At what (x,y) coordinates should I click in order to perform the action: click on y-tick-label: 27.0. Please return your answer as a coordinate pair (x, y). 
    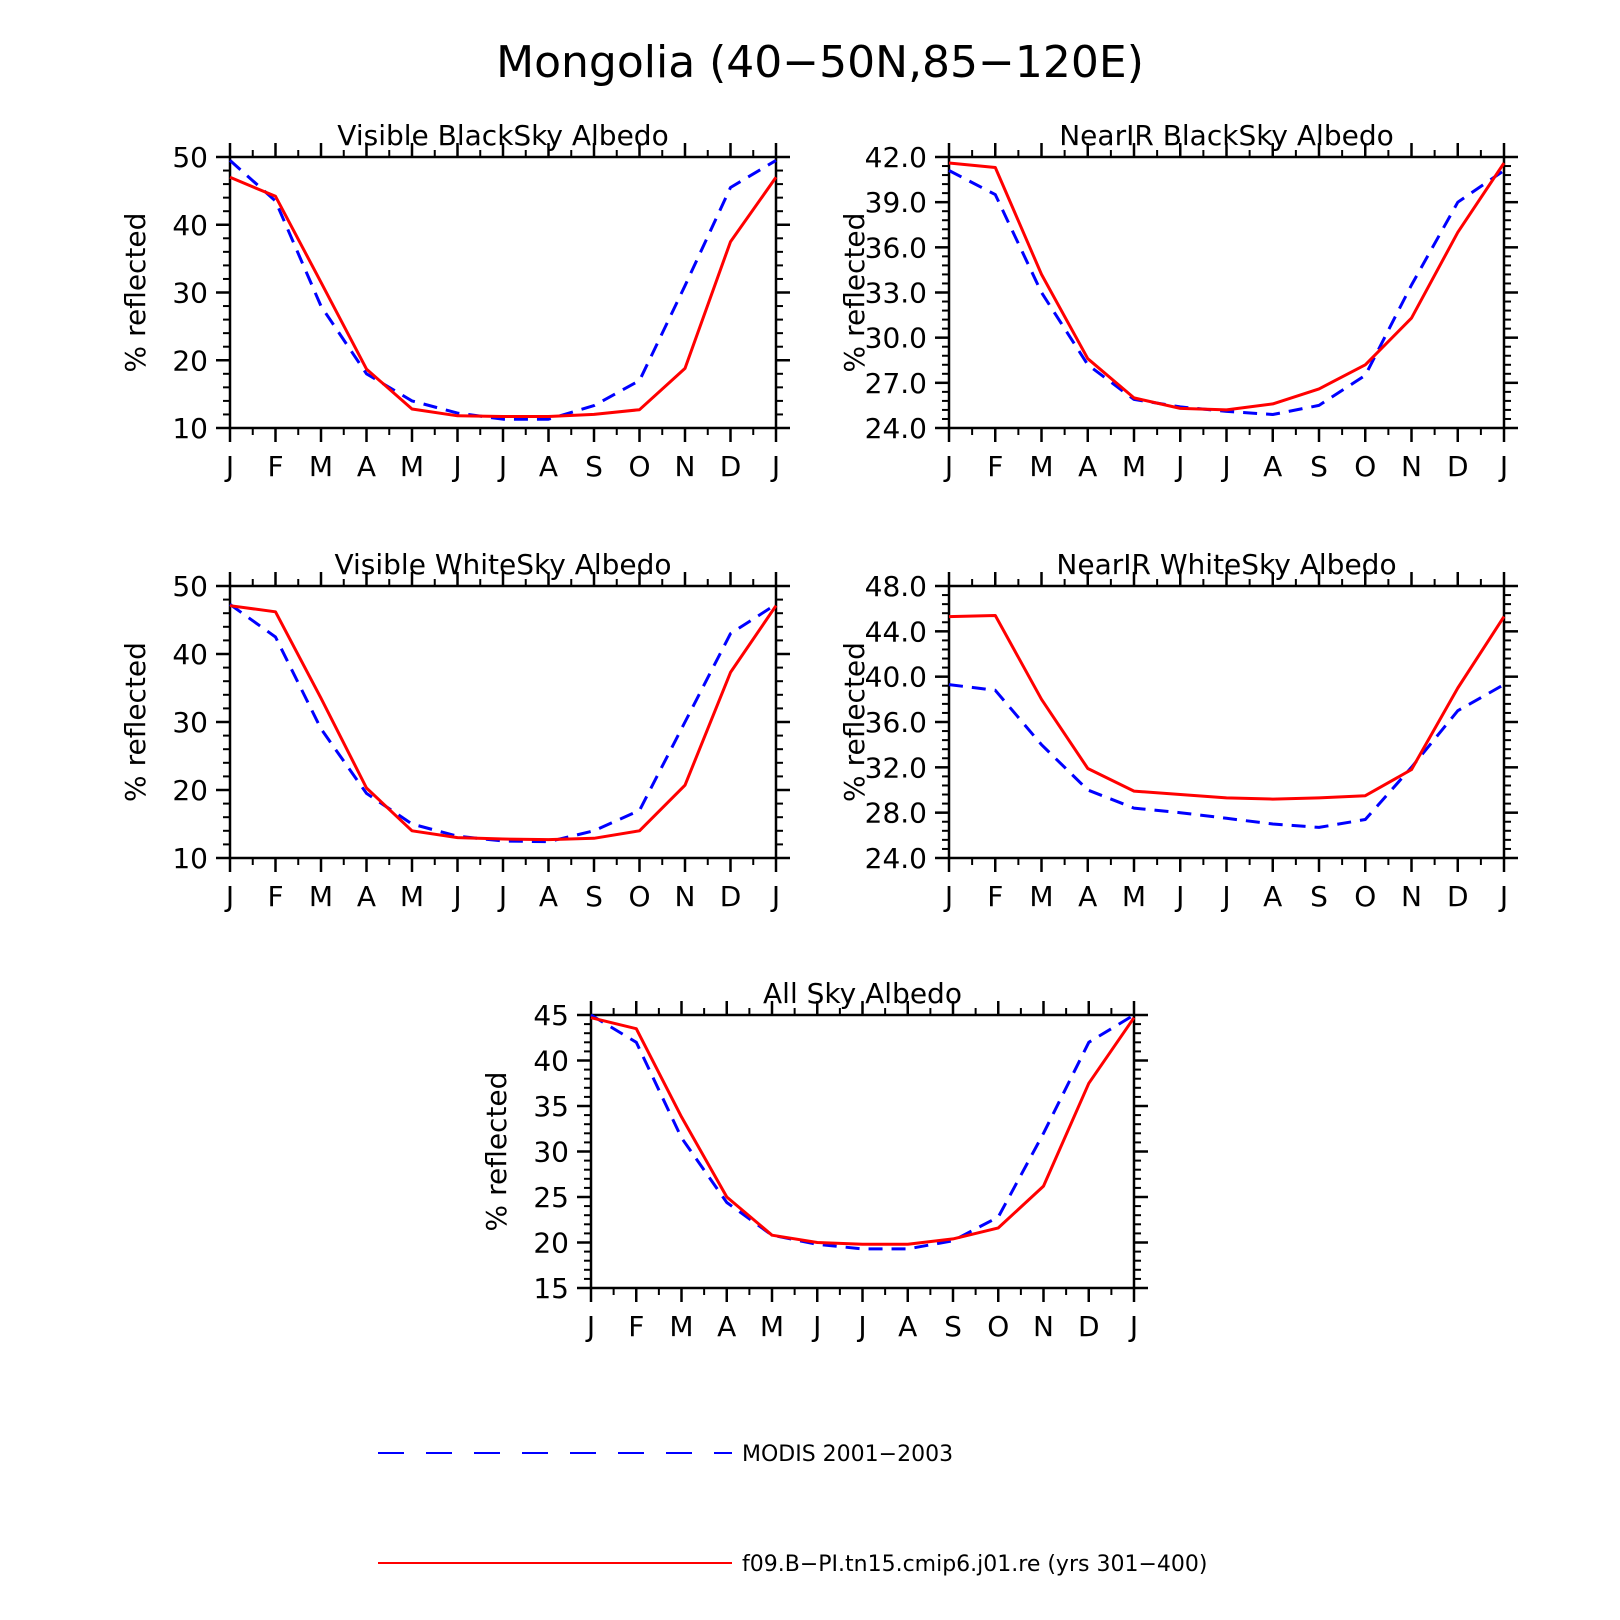
    Looking at the image, I should click on (896, 383).